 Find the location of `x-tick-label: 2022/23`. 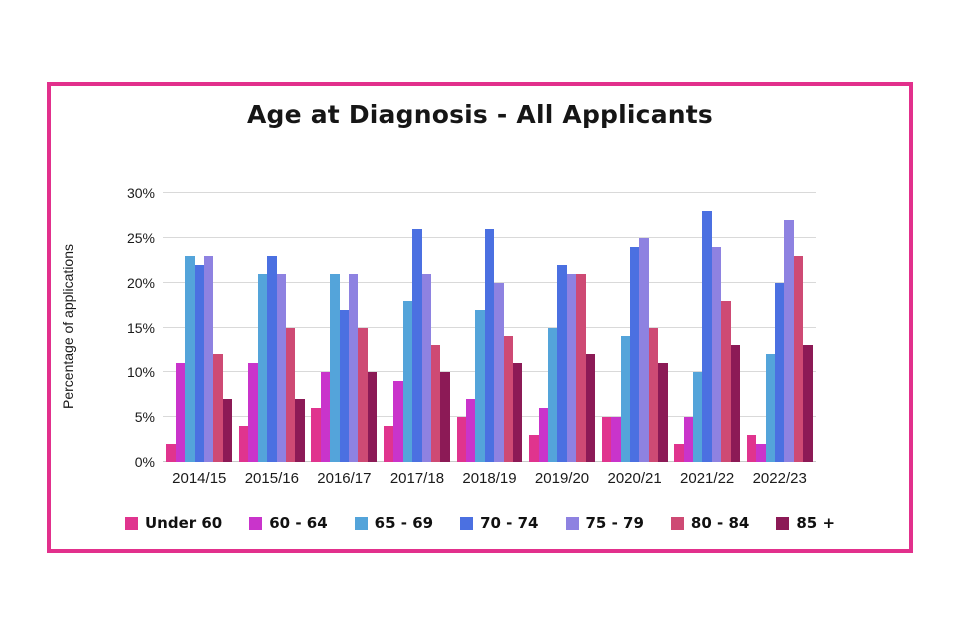

x-tick-label: 2022/23 is located at coordinates (779, 478).